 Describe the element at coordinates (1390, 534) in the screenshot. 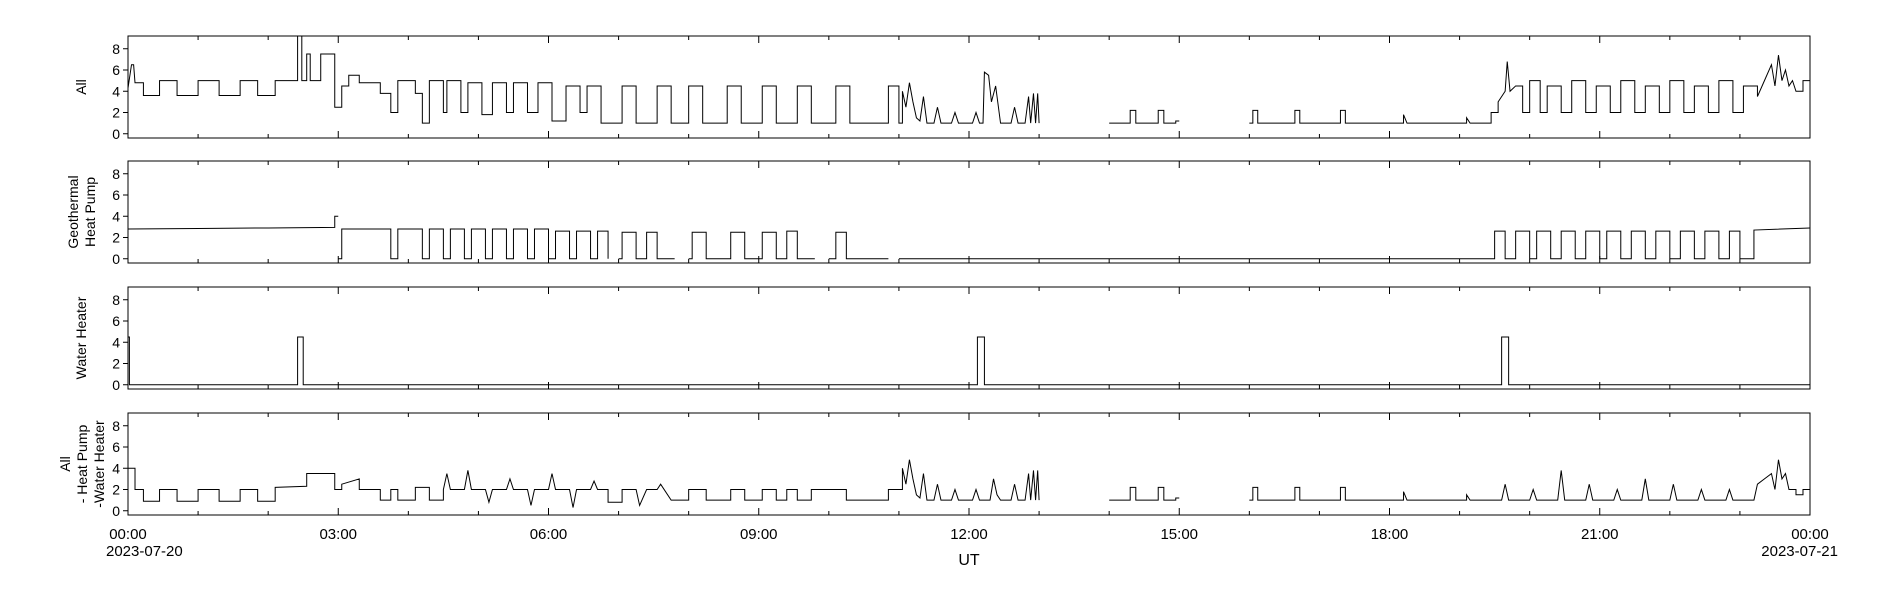

I see `x-tick-label: 18:00` at that location.